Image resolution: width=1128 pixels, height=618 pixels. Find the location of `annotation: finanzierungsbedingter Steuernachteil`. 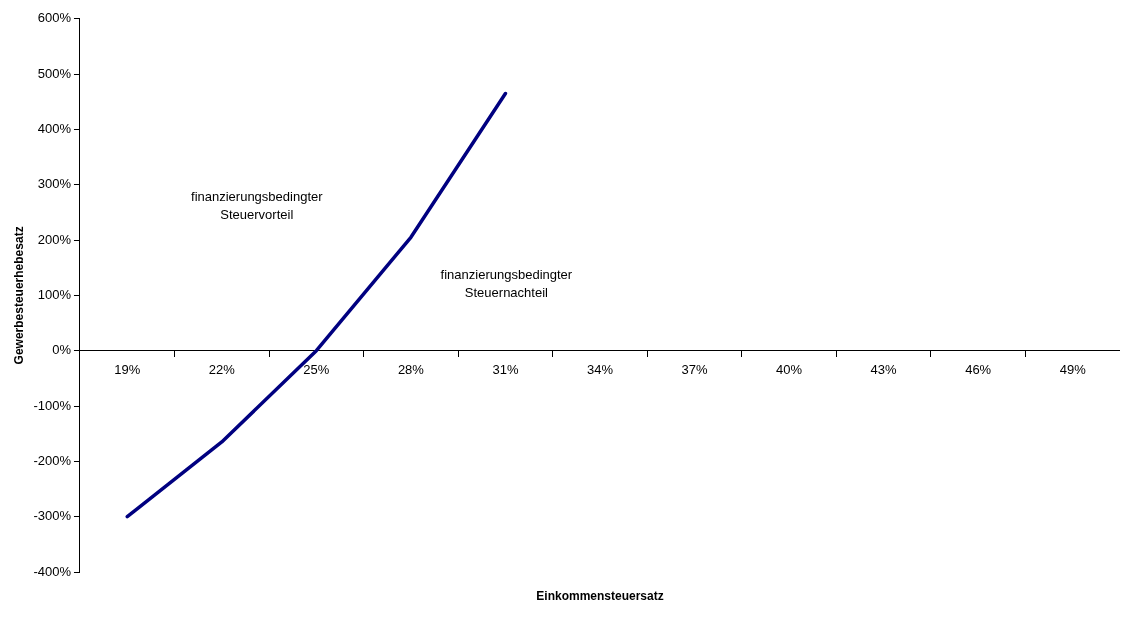

annotation: finanzierungsbedingter Steuernachteil is located at coordinates (506, 283).